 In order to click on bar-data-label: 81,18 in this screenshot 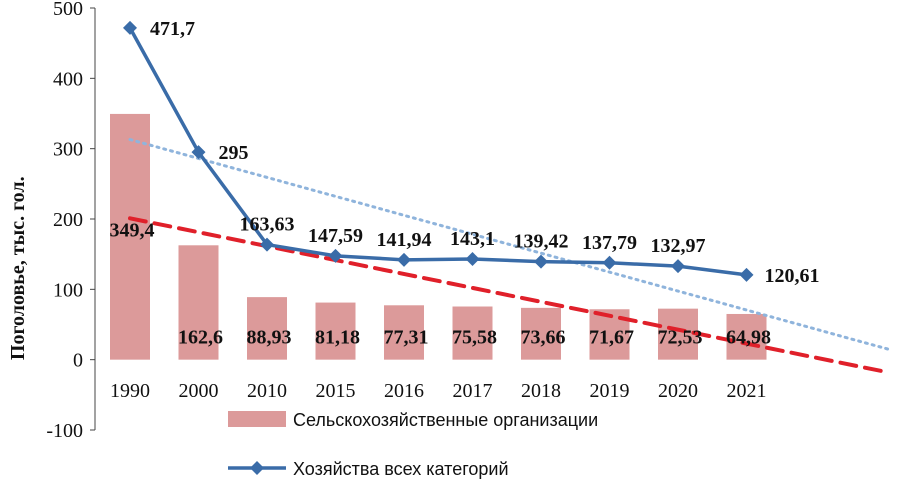, I will do `click(337, 338)`.